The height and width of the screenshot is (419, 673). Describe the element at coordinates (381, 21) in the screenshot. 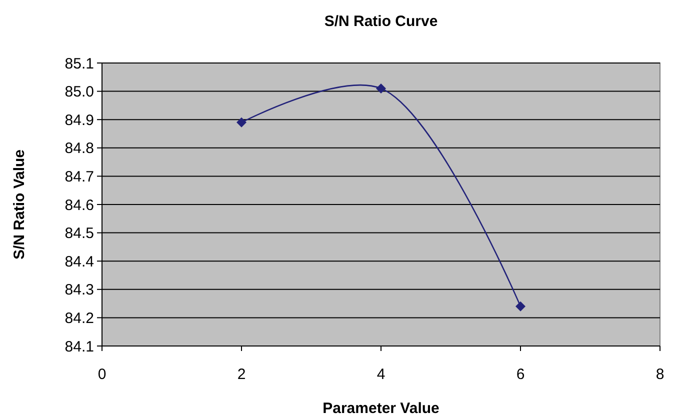

I see `chart-title: S/N Ratio Curve` at that location.